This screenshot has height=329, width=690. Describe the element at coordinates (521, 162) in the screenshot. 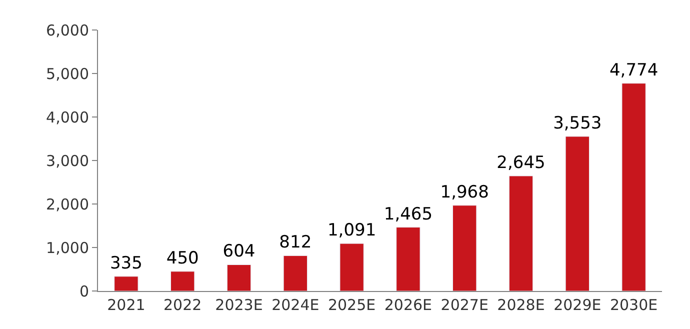

I see `data-label: 2,645` at that location.